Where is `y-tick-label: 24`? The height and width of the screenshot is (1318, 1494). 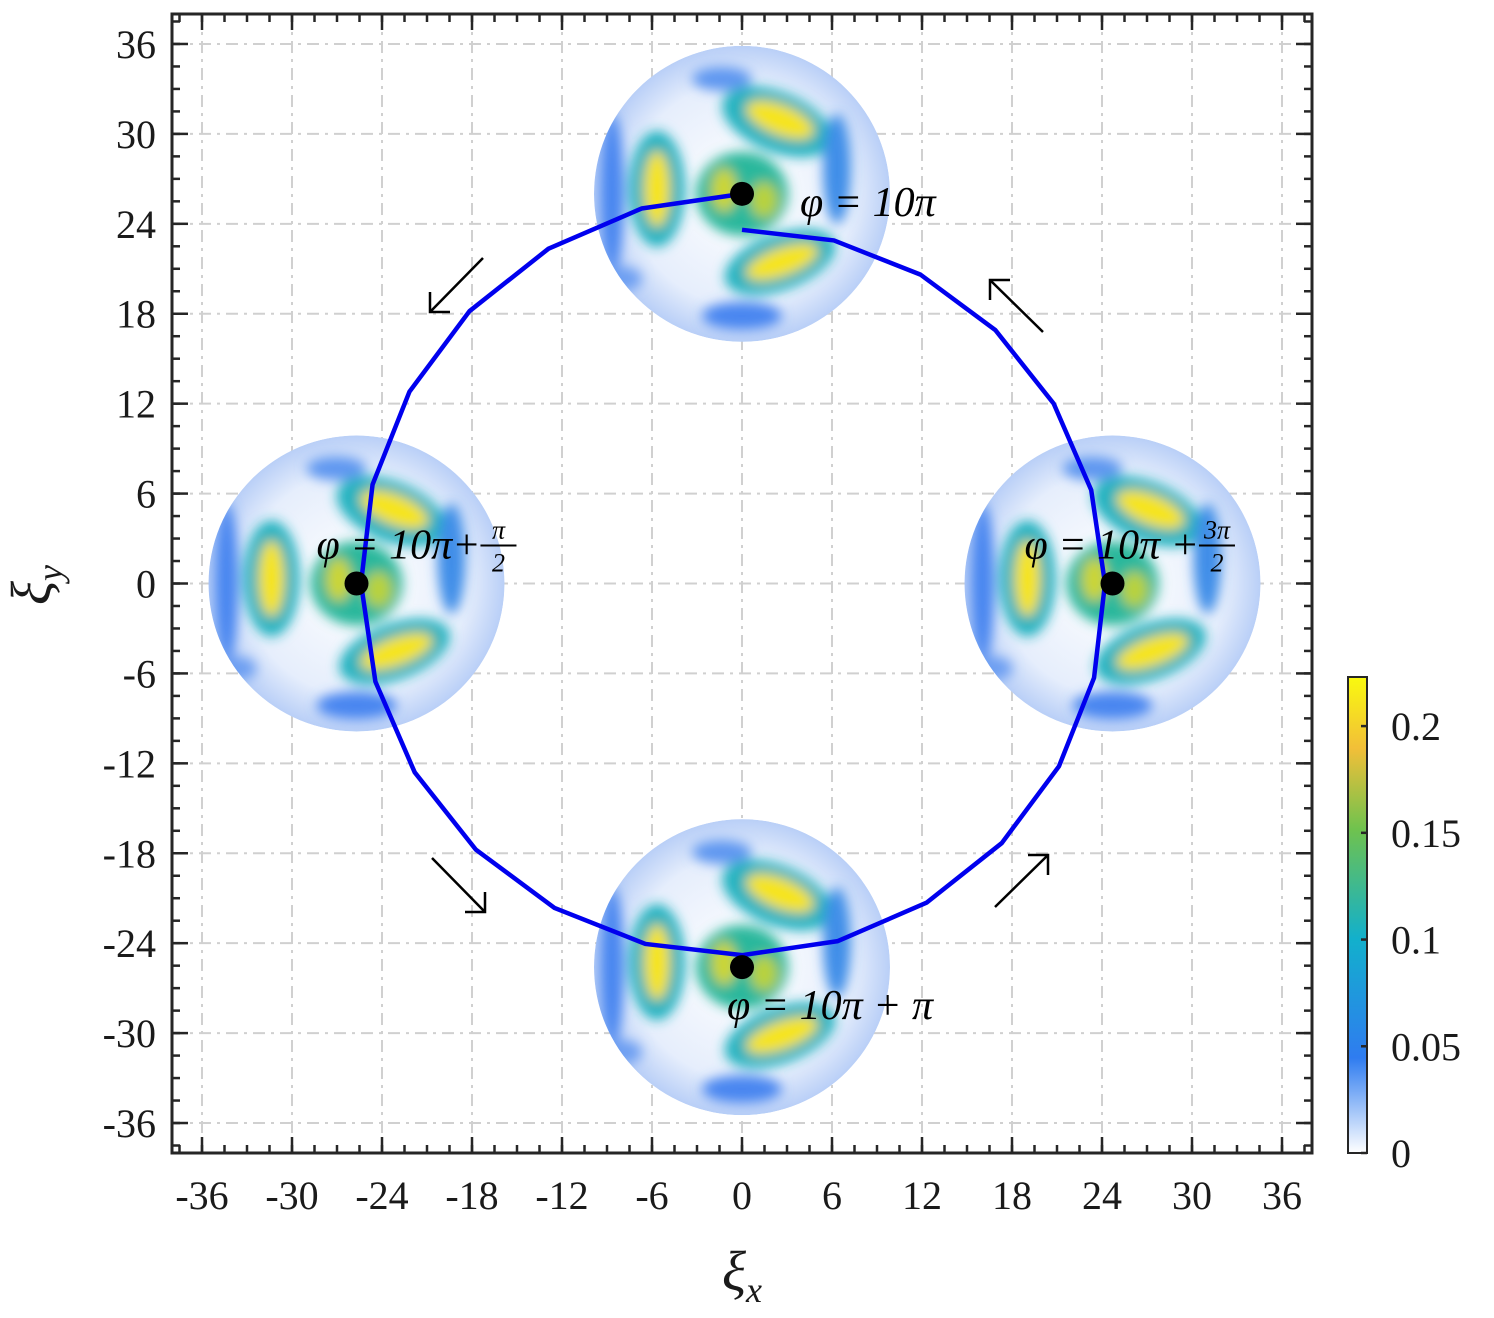
y-tick-label: 24 is located at coordinates (136, 224).